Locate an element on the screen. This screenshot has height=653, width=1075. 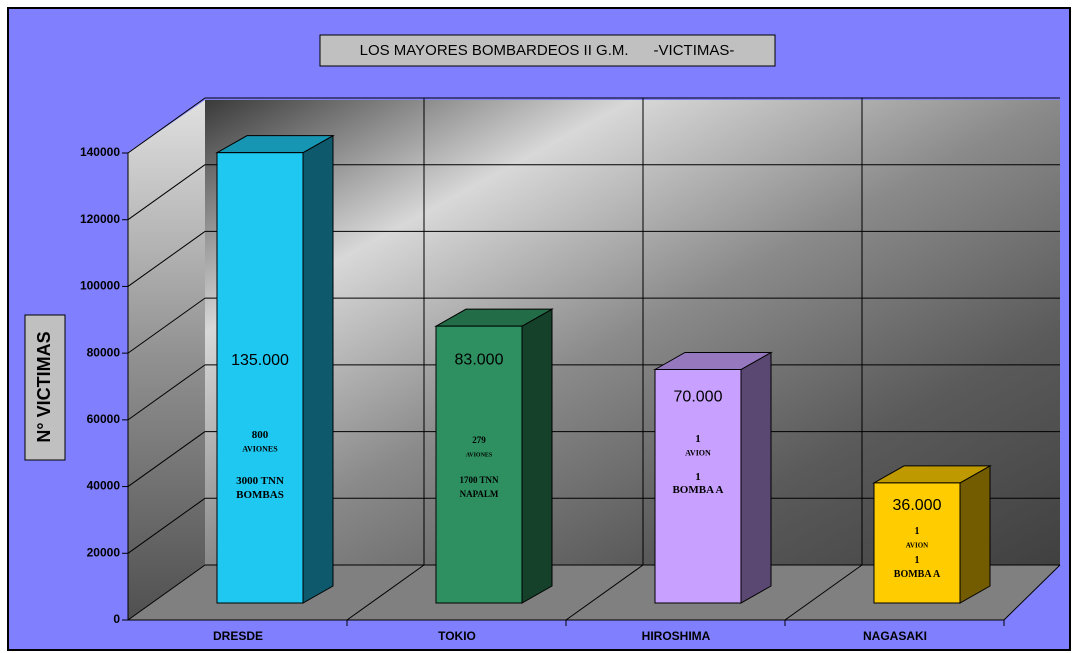
floor is located at coordinates (594, 592).